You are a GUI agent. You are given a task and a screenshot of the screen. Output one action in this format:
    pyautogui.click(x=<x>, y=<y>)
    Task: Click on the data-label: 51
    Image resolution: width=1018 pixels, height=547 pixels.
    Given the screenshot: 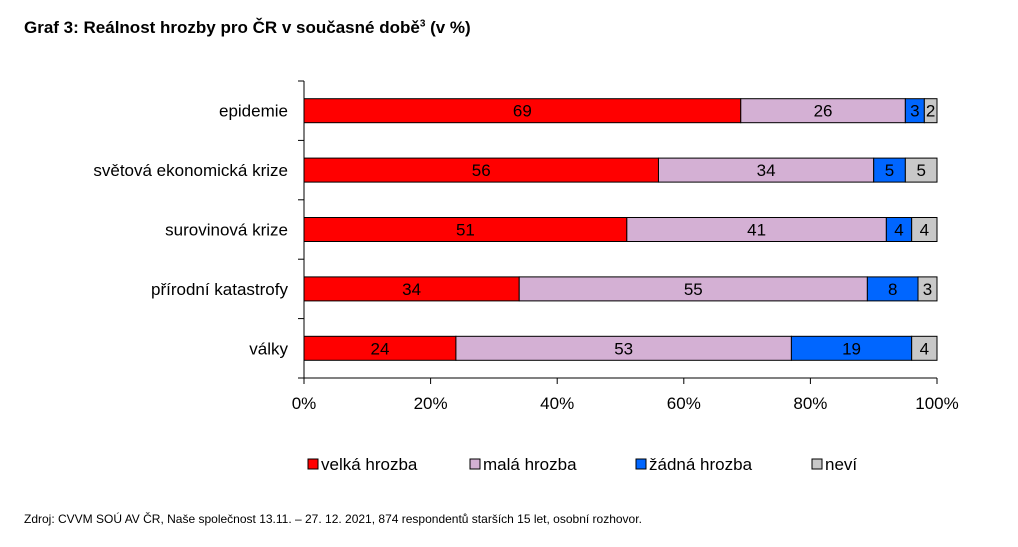 What is the action you would take?
    pyautogui.click(x=465, y=230)
    